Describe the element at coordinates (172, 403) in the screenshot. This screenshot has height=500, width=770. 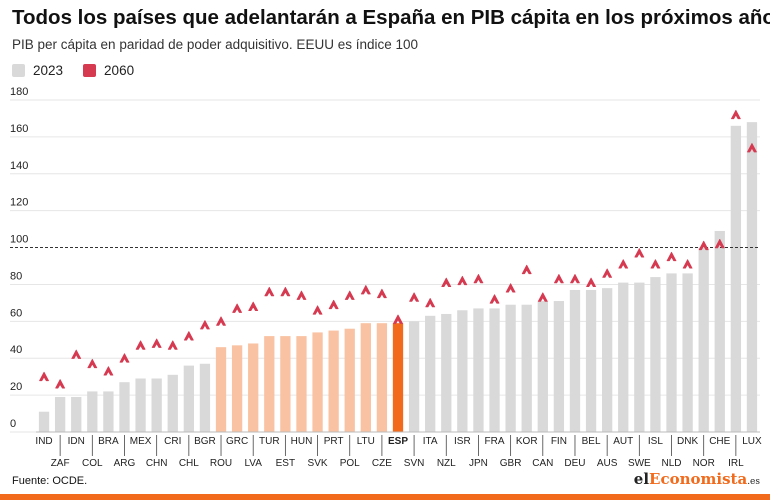
I see `bar-2023-cri` at that location.